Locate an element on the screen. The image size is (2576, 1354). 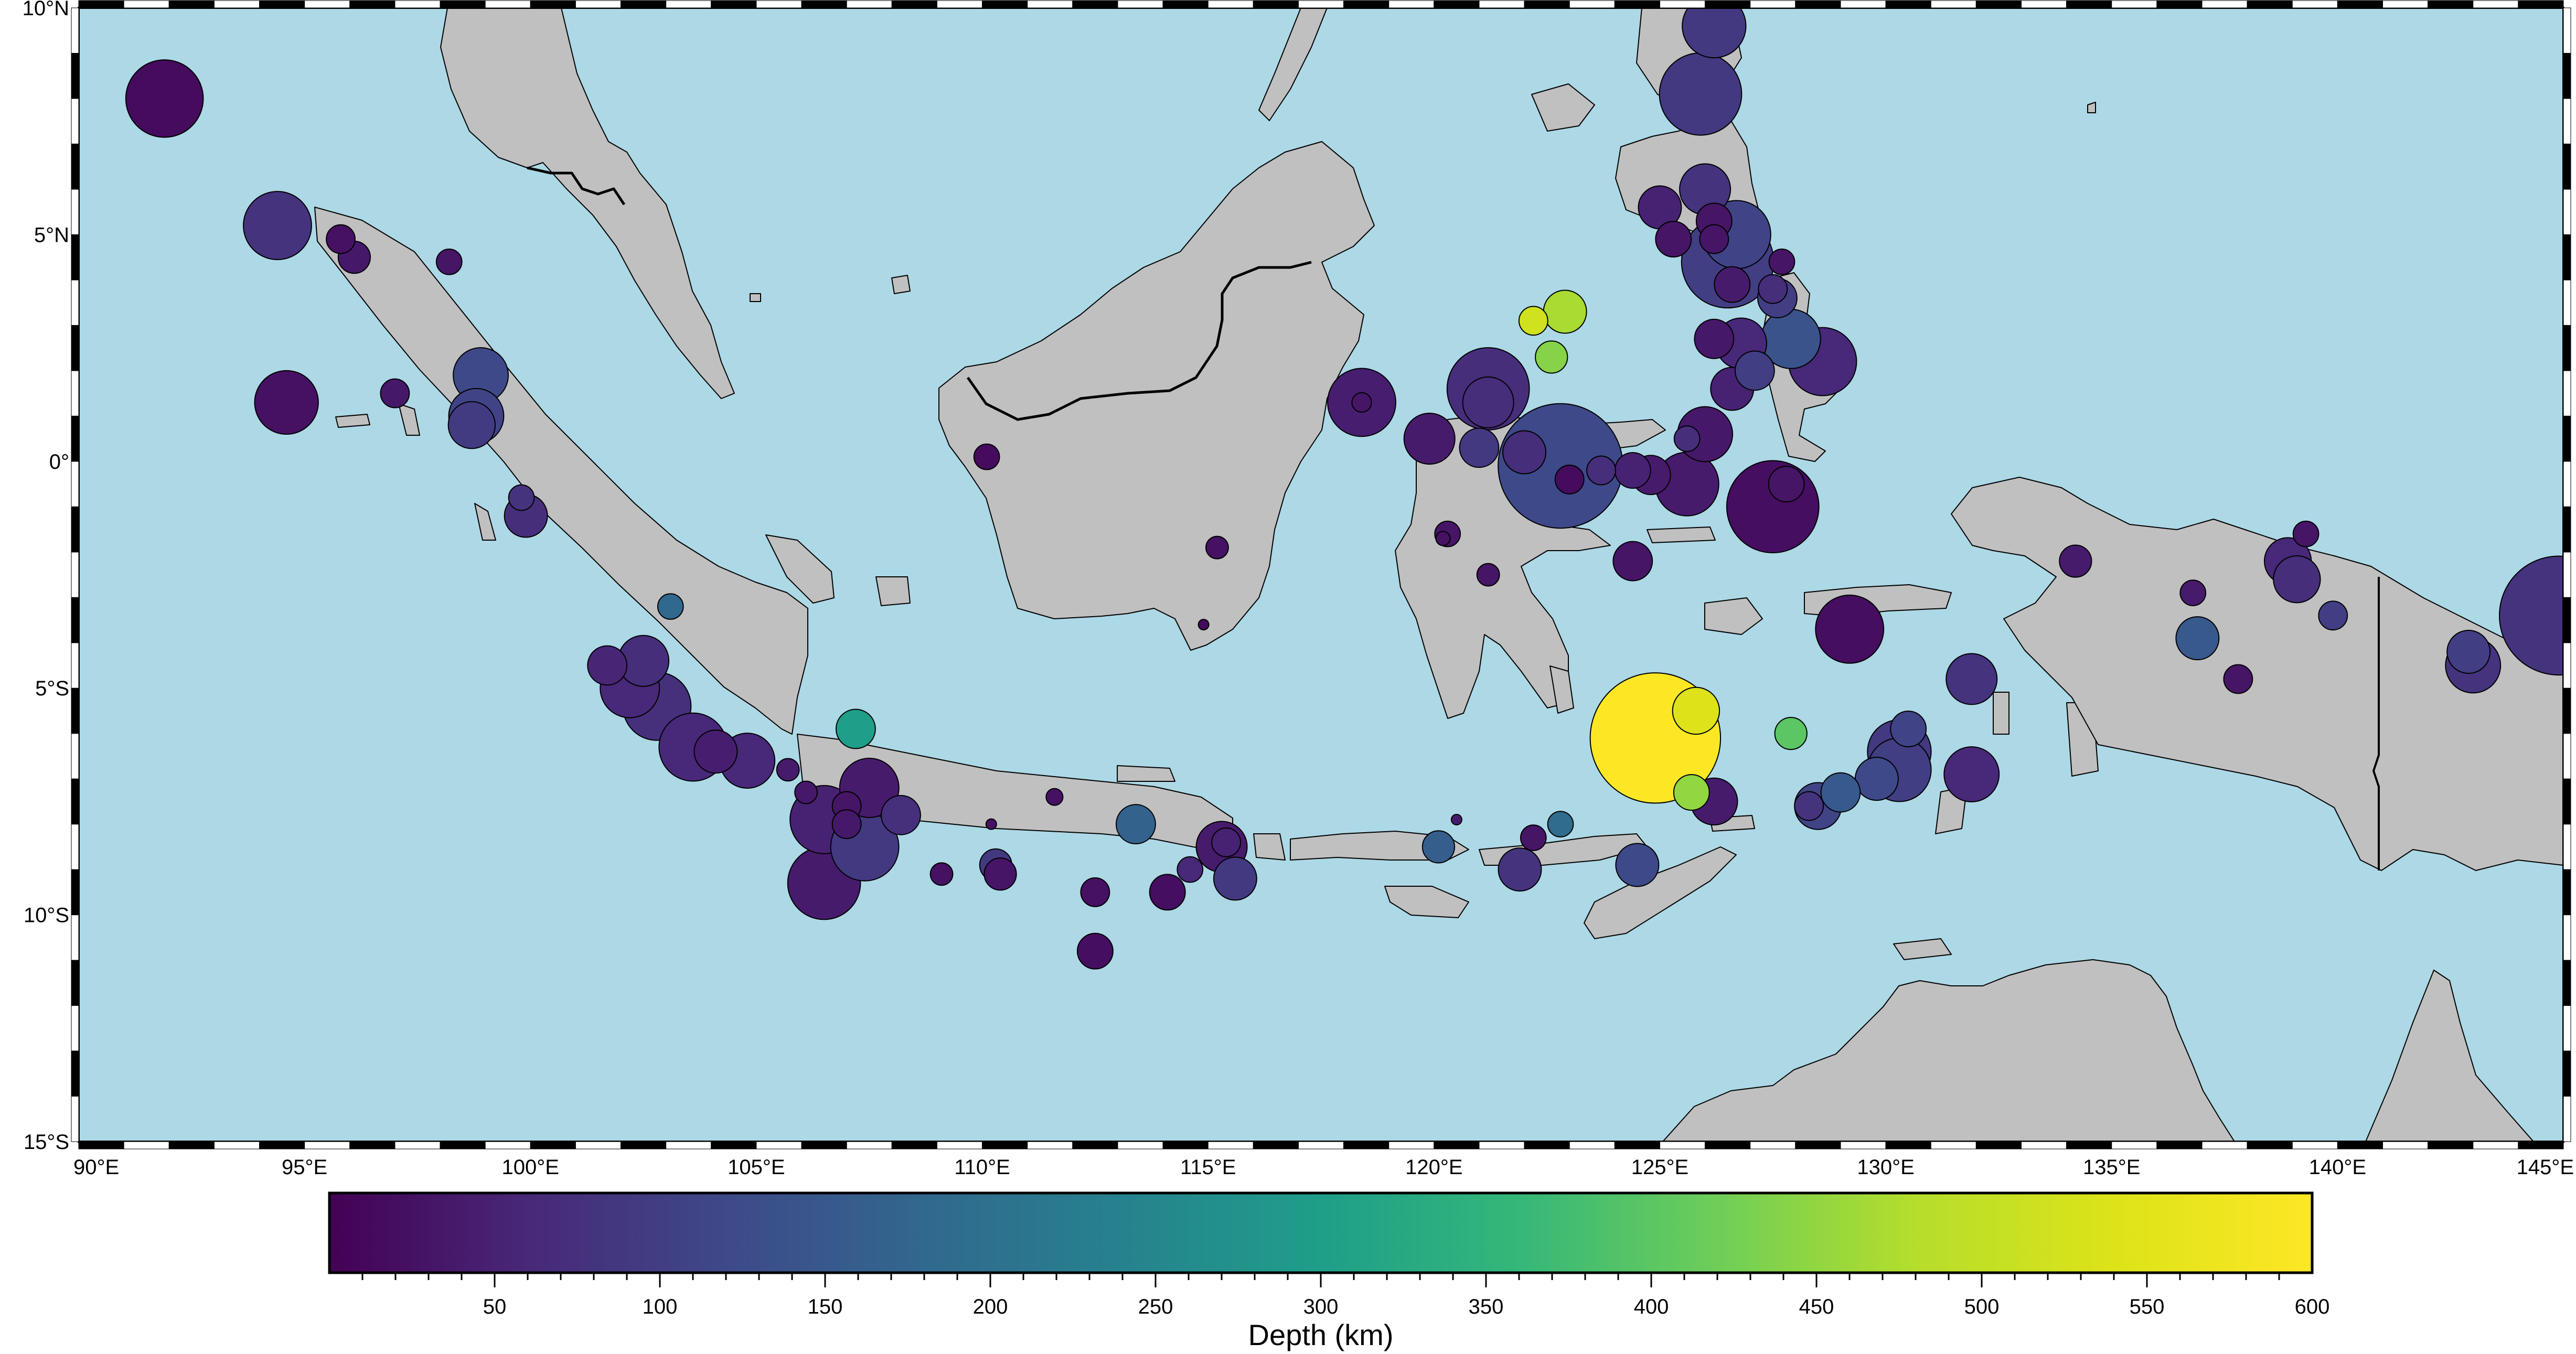
malay-peninsula is located at coordinates (588, 203).